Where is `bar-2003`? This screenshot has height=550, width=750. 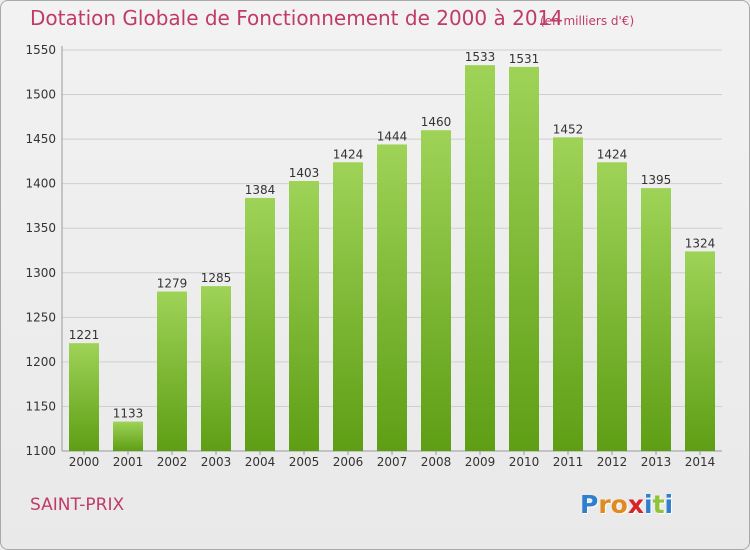
bar-2003 is located at coordinates (216, 368).